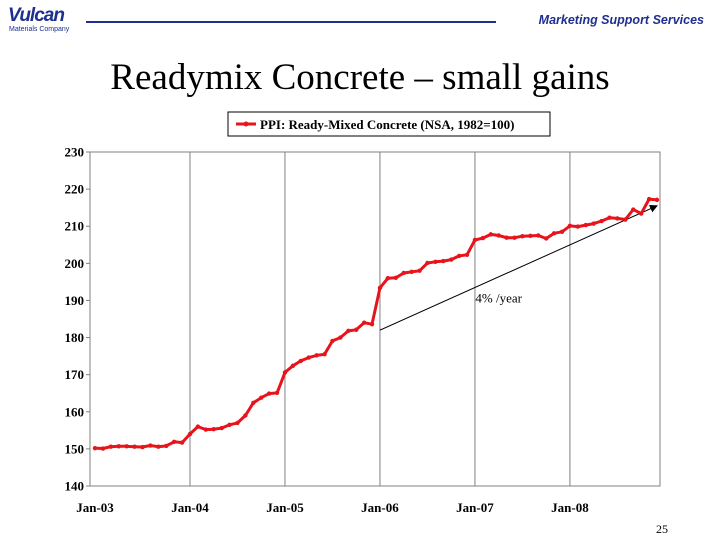 The image size is (720, 556). I want to click on legend-swatch-marker, so click(246, 124).